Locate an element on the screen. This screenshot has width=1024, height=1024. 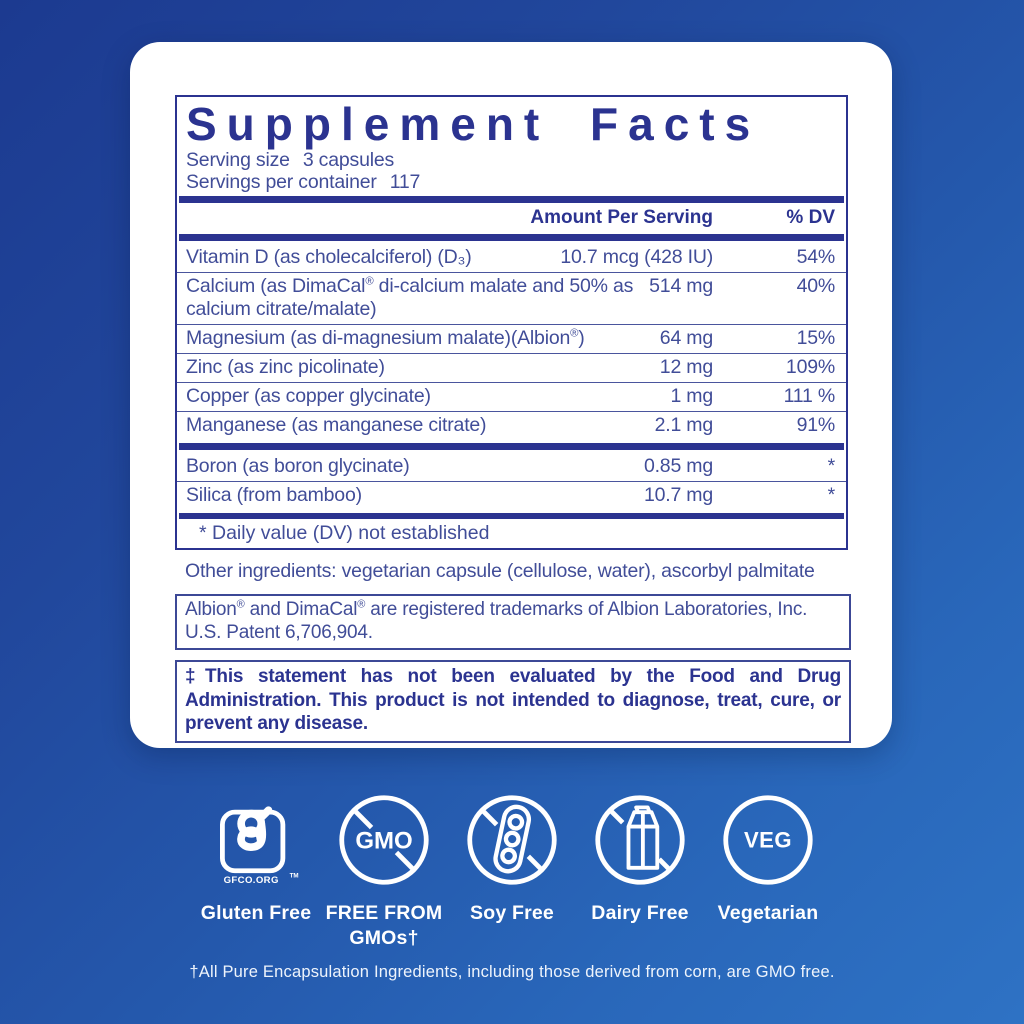
badge-veg: VEG Vegetarian is located at coordinates (768, 871).